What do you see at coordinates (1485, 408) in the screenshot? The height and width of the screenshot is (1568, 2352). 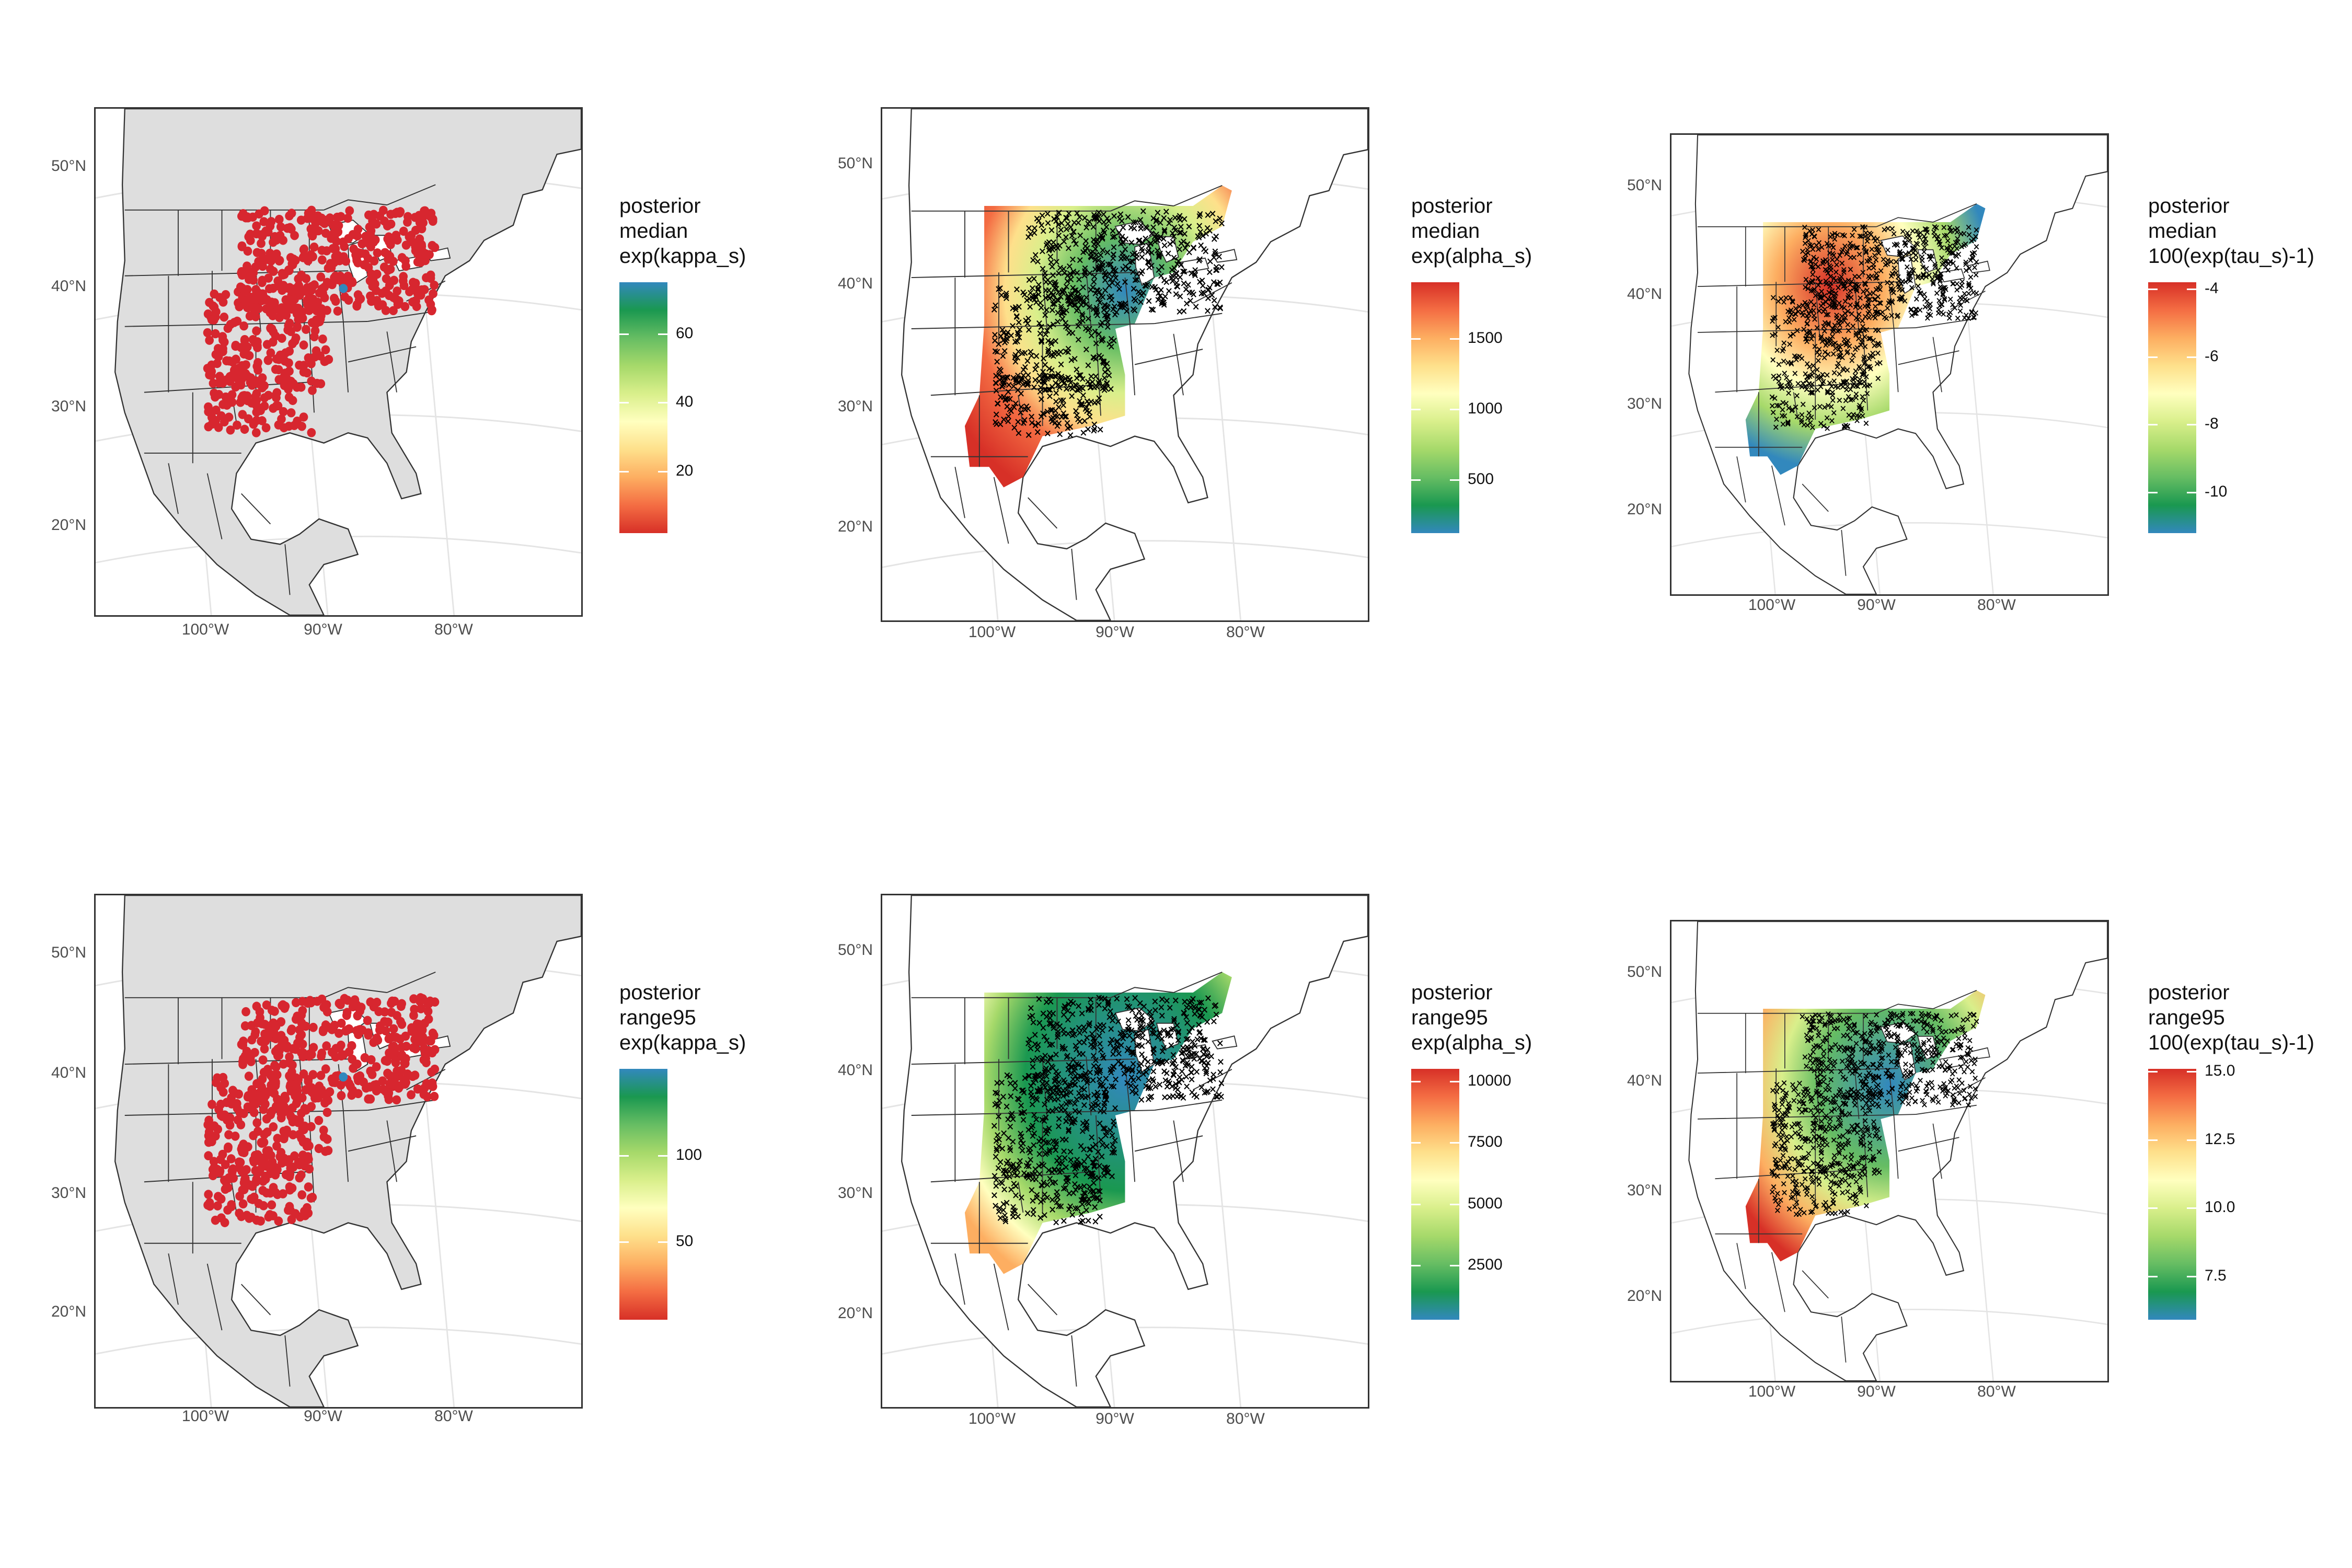 I see `colorbar-tick-label: 1000` at bounding box center [1485, 408].